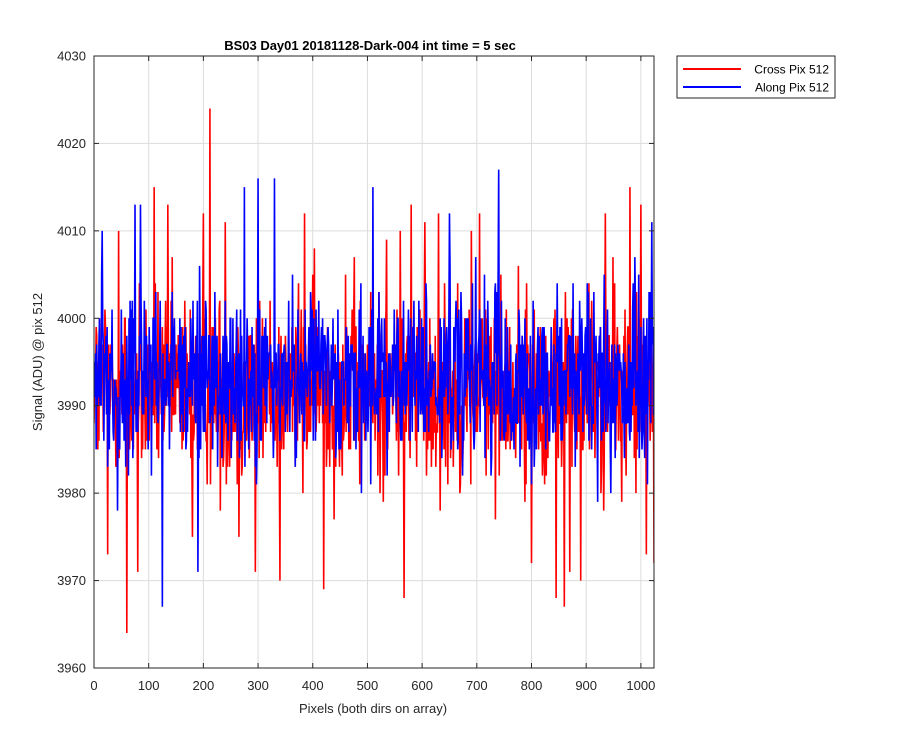 Image resolution: width=900 pixels, height=755 pixels. Describe the element at coordinates (71, 580) in the screenshot. I see `y-tick-label: 3970` at that location.